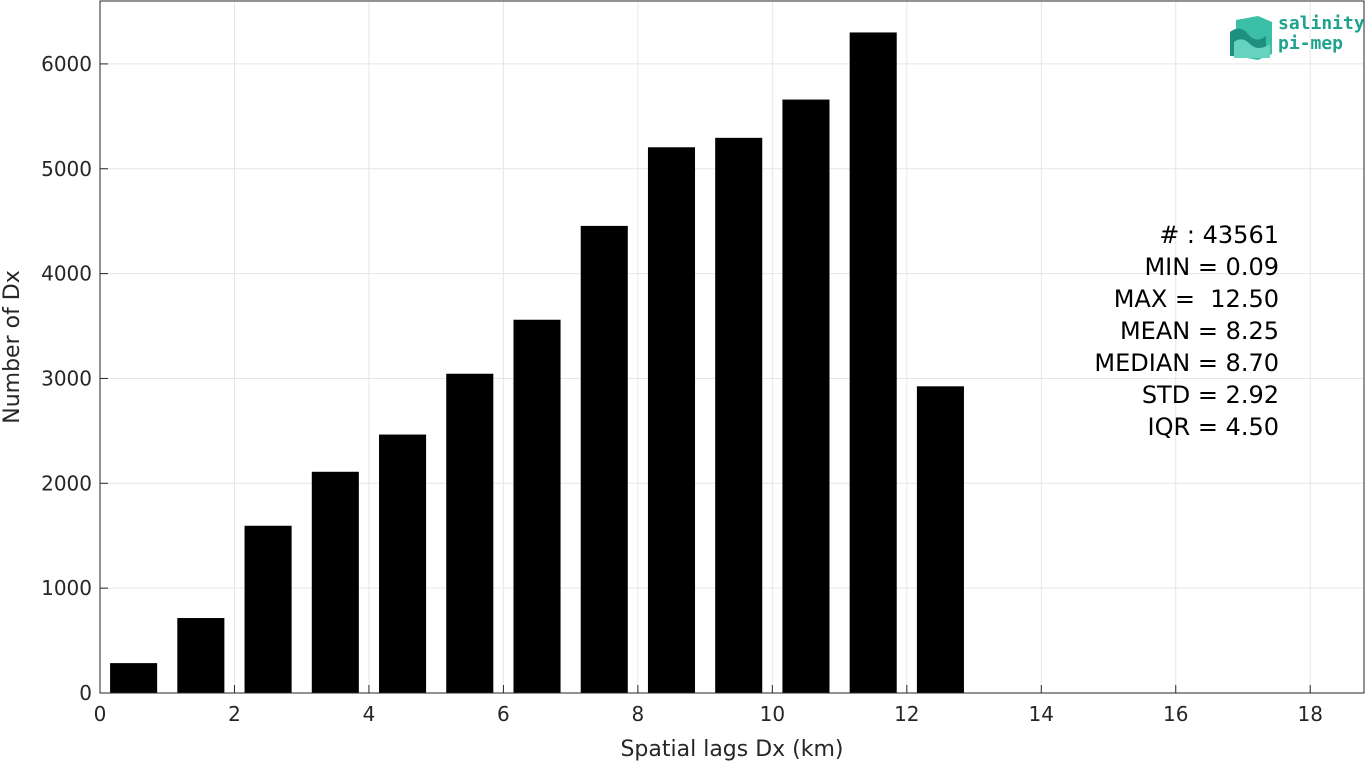 The image size is (1365, 763). Describe the element at coordinates (1251, 38) in the screenshot. I see `wave-logo-icon` at that location.